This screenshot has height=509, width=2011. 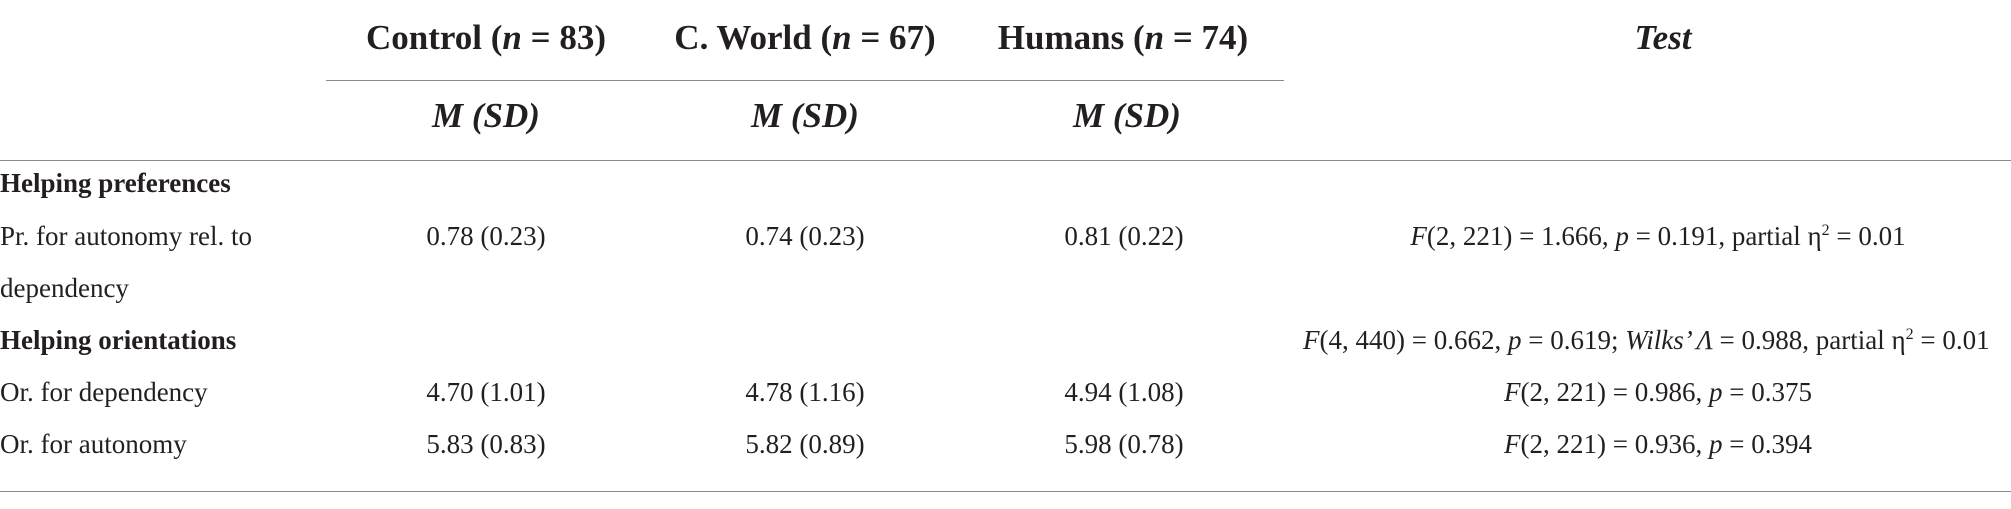 What do you see at coordinates (118, 340) in the screenshot?
I see `section-helping-orientations: Helping orientations` at bounding box center [118, 340].